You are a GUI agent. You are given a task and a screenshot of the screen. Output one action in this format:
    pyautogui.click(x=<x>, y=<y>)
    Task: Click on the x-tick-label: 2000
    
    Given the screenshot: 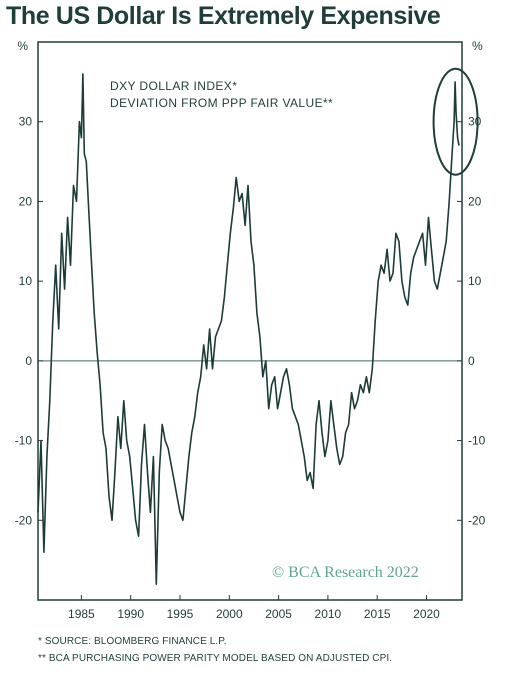 What is the action you would take?
    pyautogui.click(x=229, y=614)
    